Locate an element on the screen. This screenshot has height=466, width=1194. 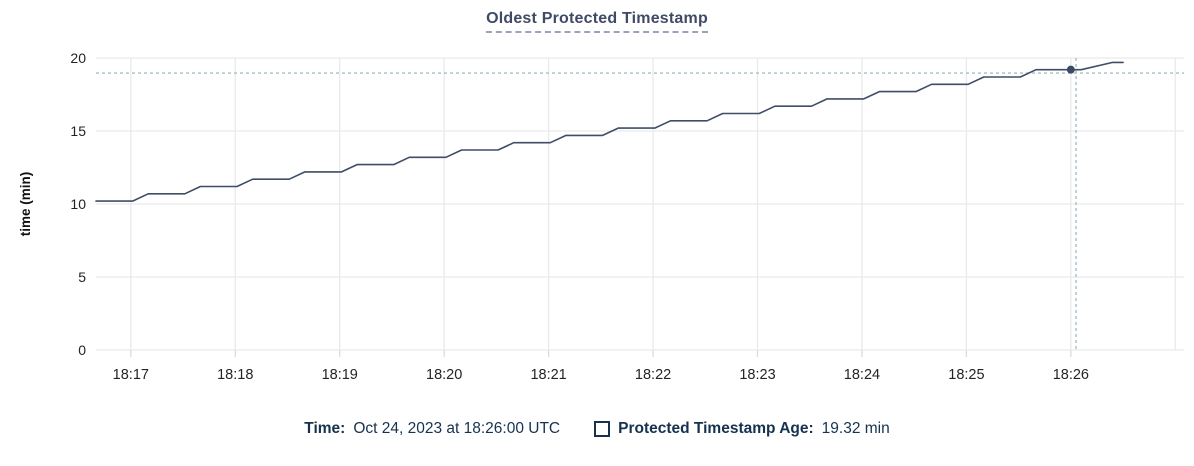
legend-series-label: Protected Timestamp Age: is located at coordinates (716, 428).